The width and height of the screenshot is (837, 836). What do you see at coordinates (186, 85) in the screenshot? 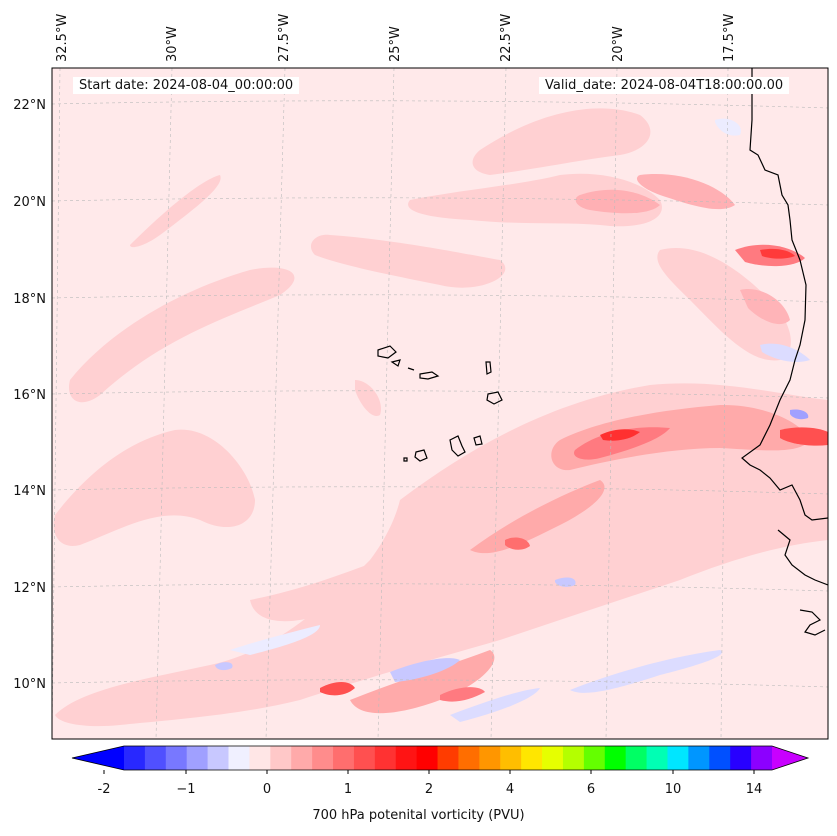
I see `start-date-label: Start date: 2024-08-04_00:00:00` at bounding box center [186, 85].